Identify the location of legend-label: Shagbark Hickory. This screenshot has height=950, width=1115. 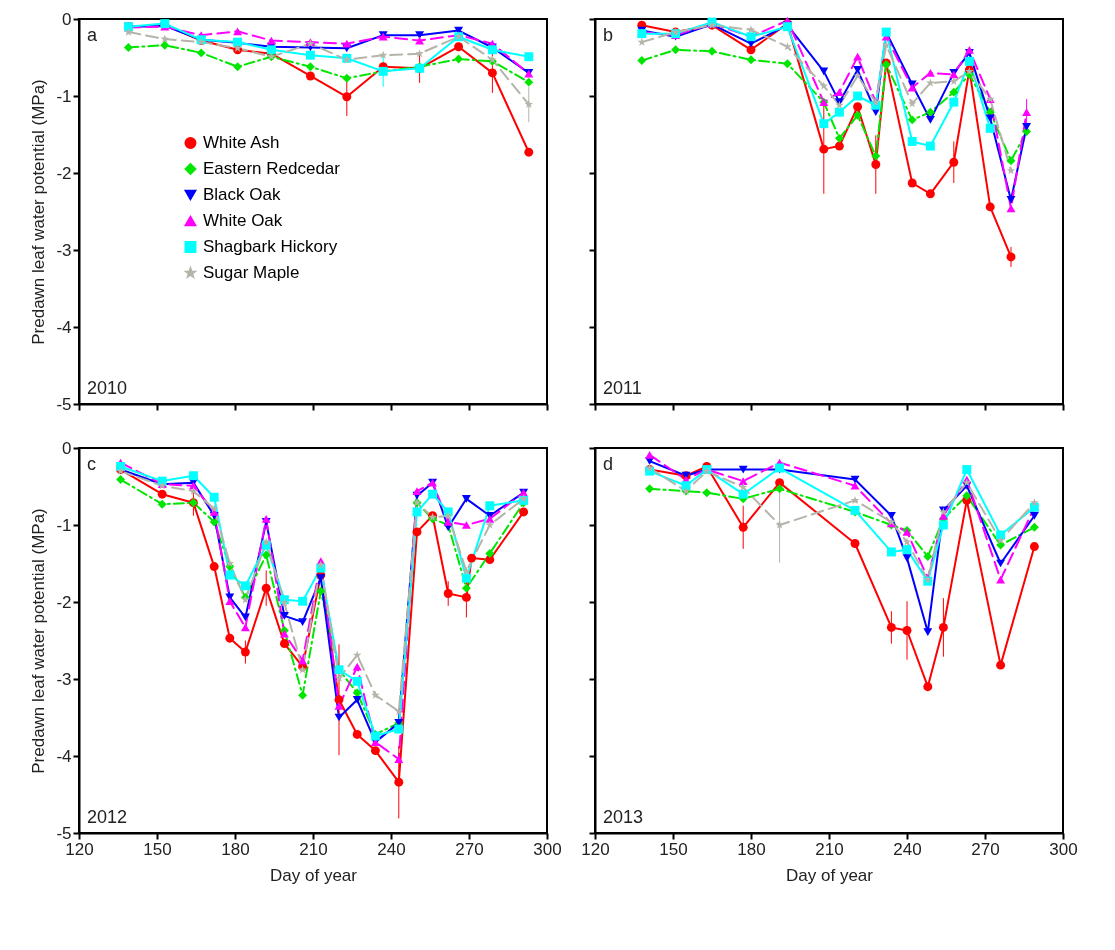
(270, 246).